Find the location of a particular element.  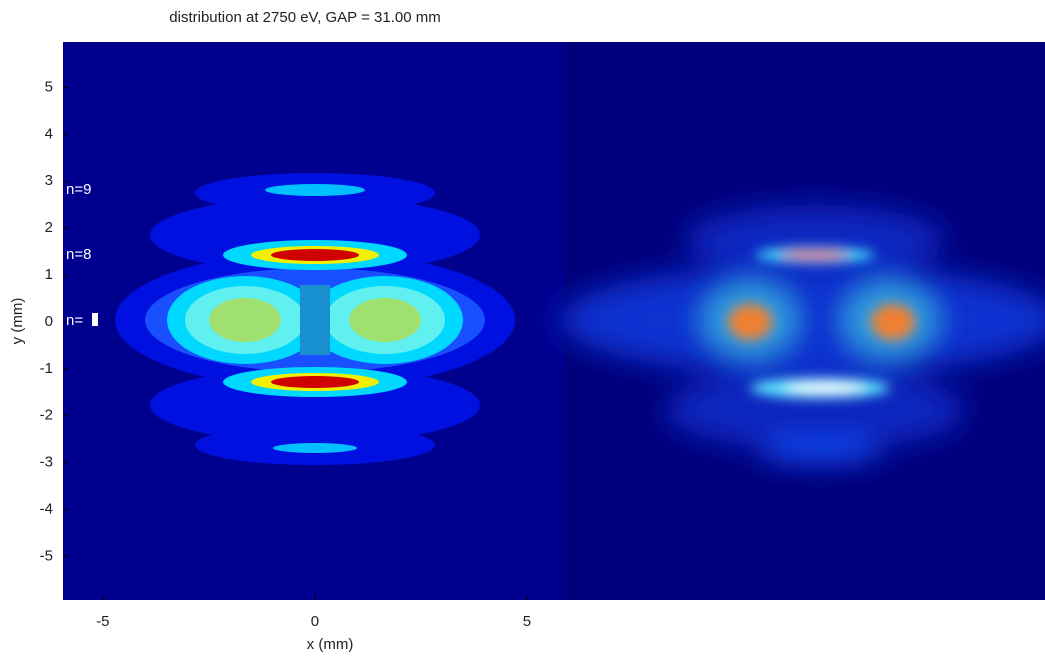

y-tick-label: -4 is located at coordinates (46, 508).